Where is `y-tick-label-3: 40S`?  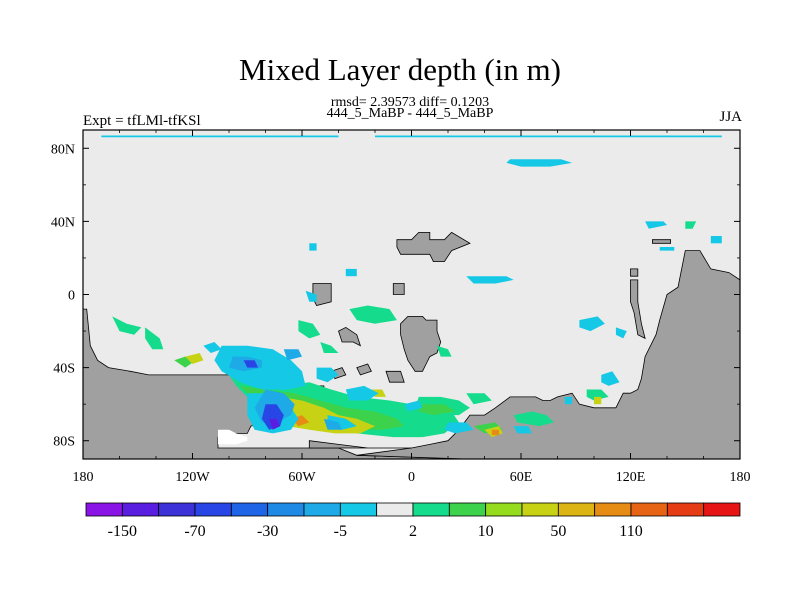
y-tick-label-3: 40S is located at coordinates (64, 369).